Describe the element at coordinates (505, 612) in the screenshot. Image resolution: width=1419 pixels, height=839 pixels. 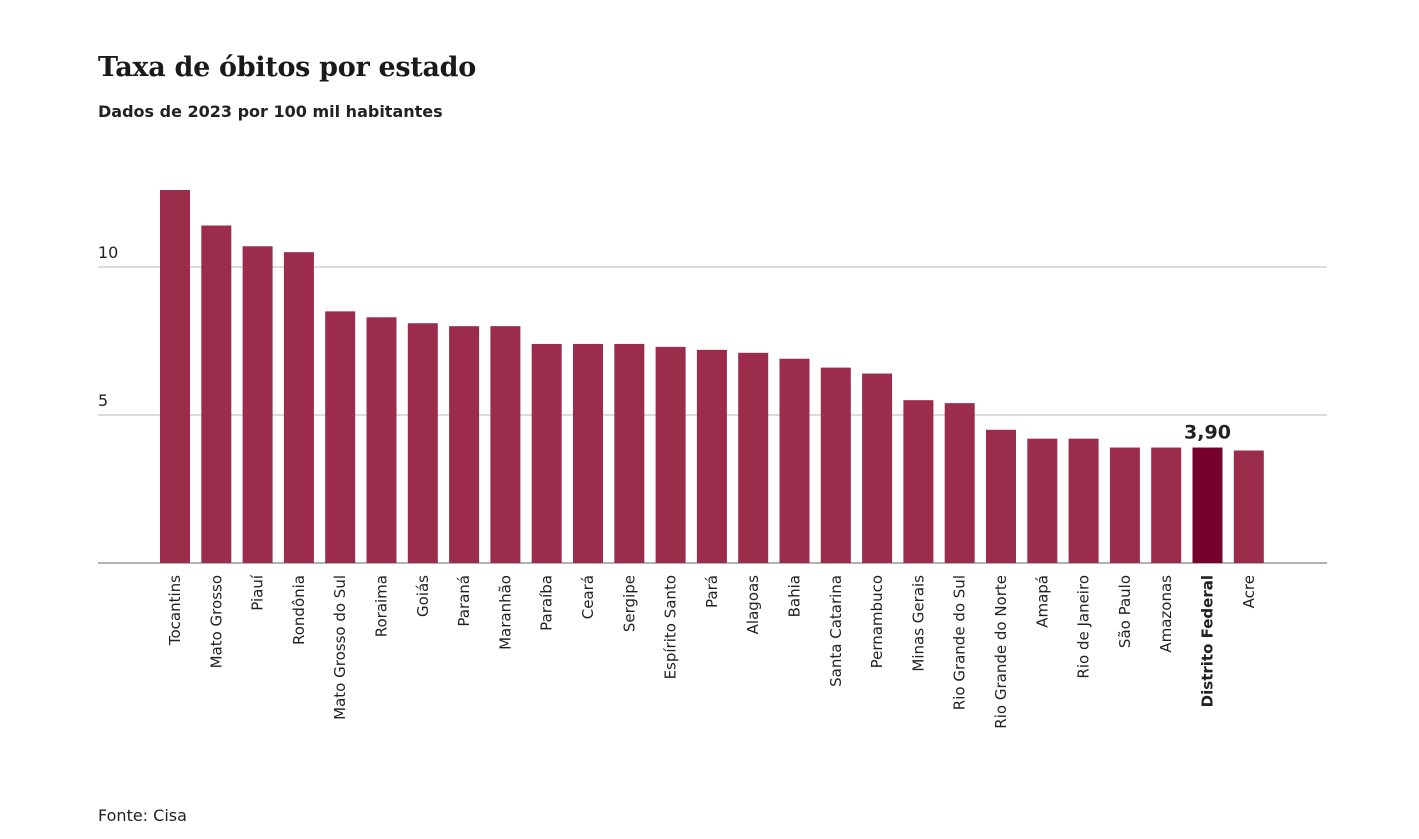
I see `x-tick-label: Maranhão` at that location.